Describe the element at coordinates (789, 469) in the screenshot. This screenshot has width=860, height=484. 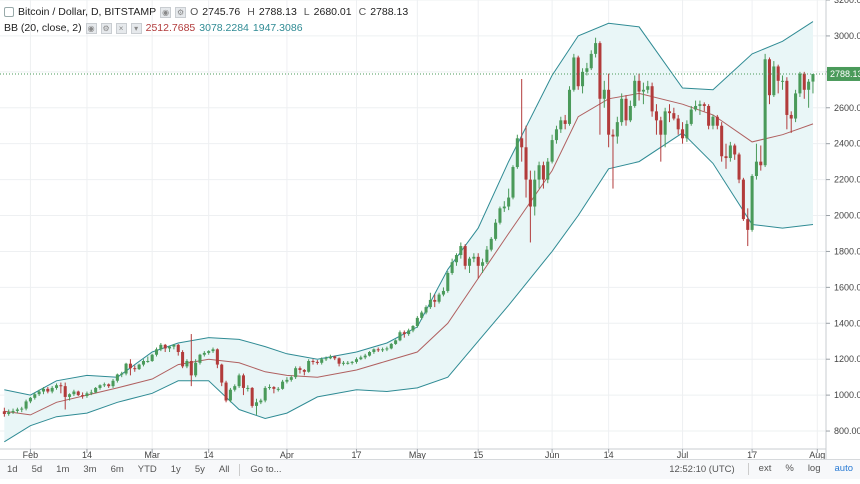
I see `percent-toggle: %` at that location.